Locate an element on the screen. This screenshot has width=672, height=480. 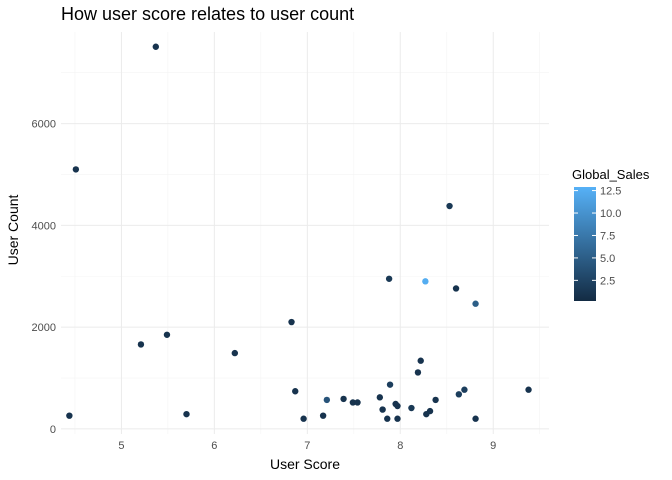
color-legend: Global_Sales 2.5 5.0 7.5 10.0 12.5 is located at coordinates (611, 234).